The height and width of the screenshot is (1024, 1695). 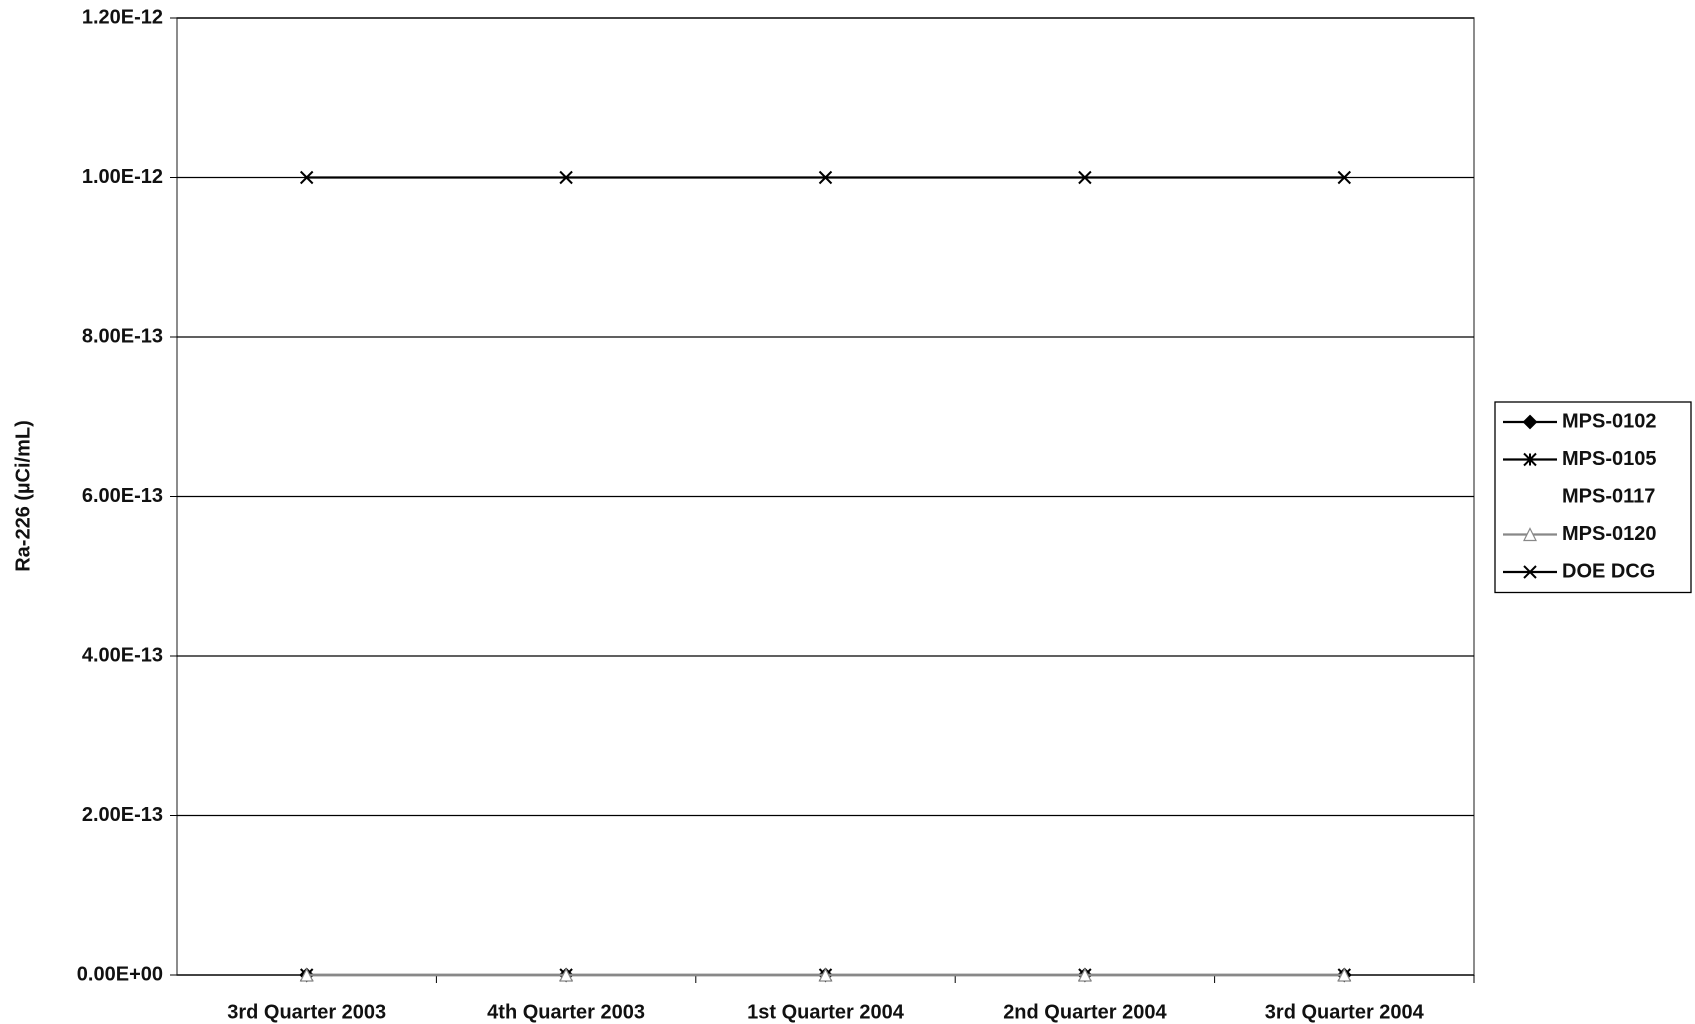 I want to click on x-tick-label: 3rd Quarter 2004, so click(x=1345, y=1012).